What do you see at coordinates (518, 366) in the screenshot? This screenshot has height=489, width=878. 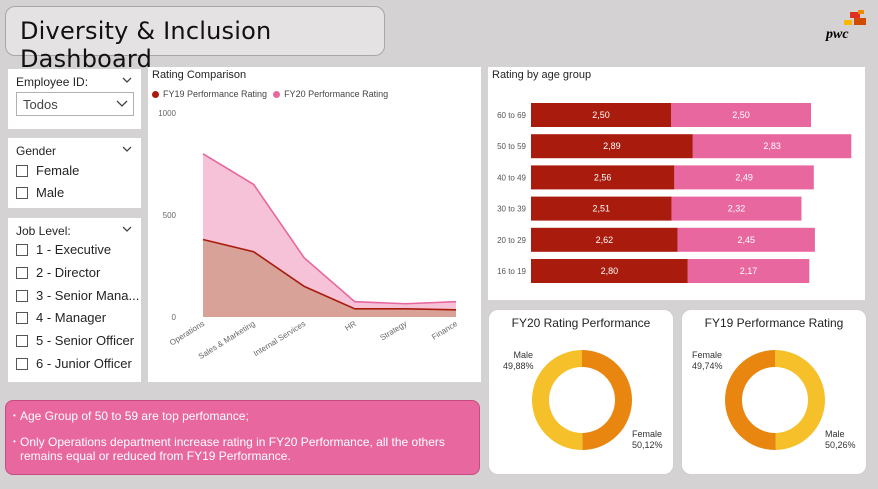 I see `donut-value-male: 49,88%` at bounding box center [518, 366].